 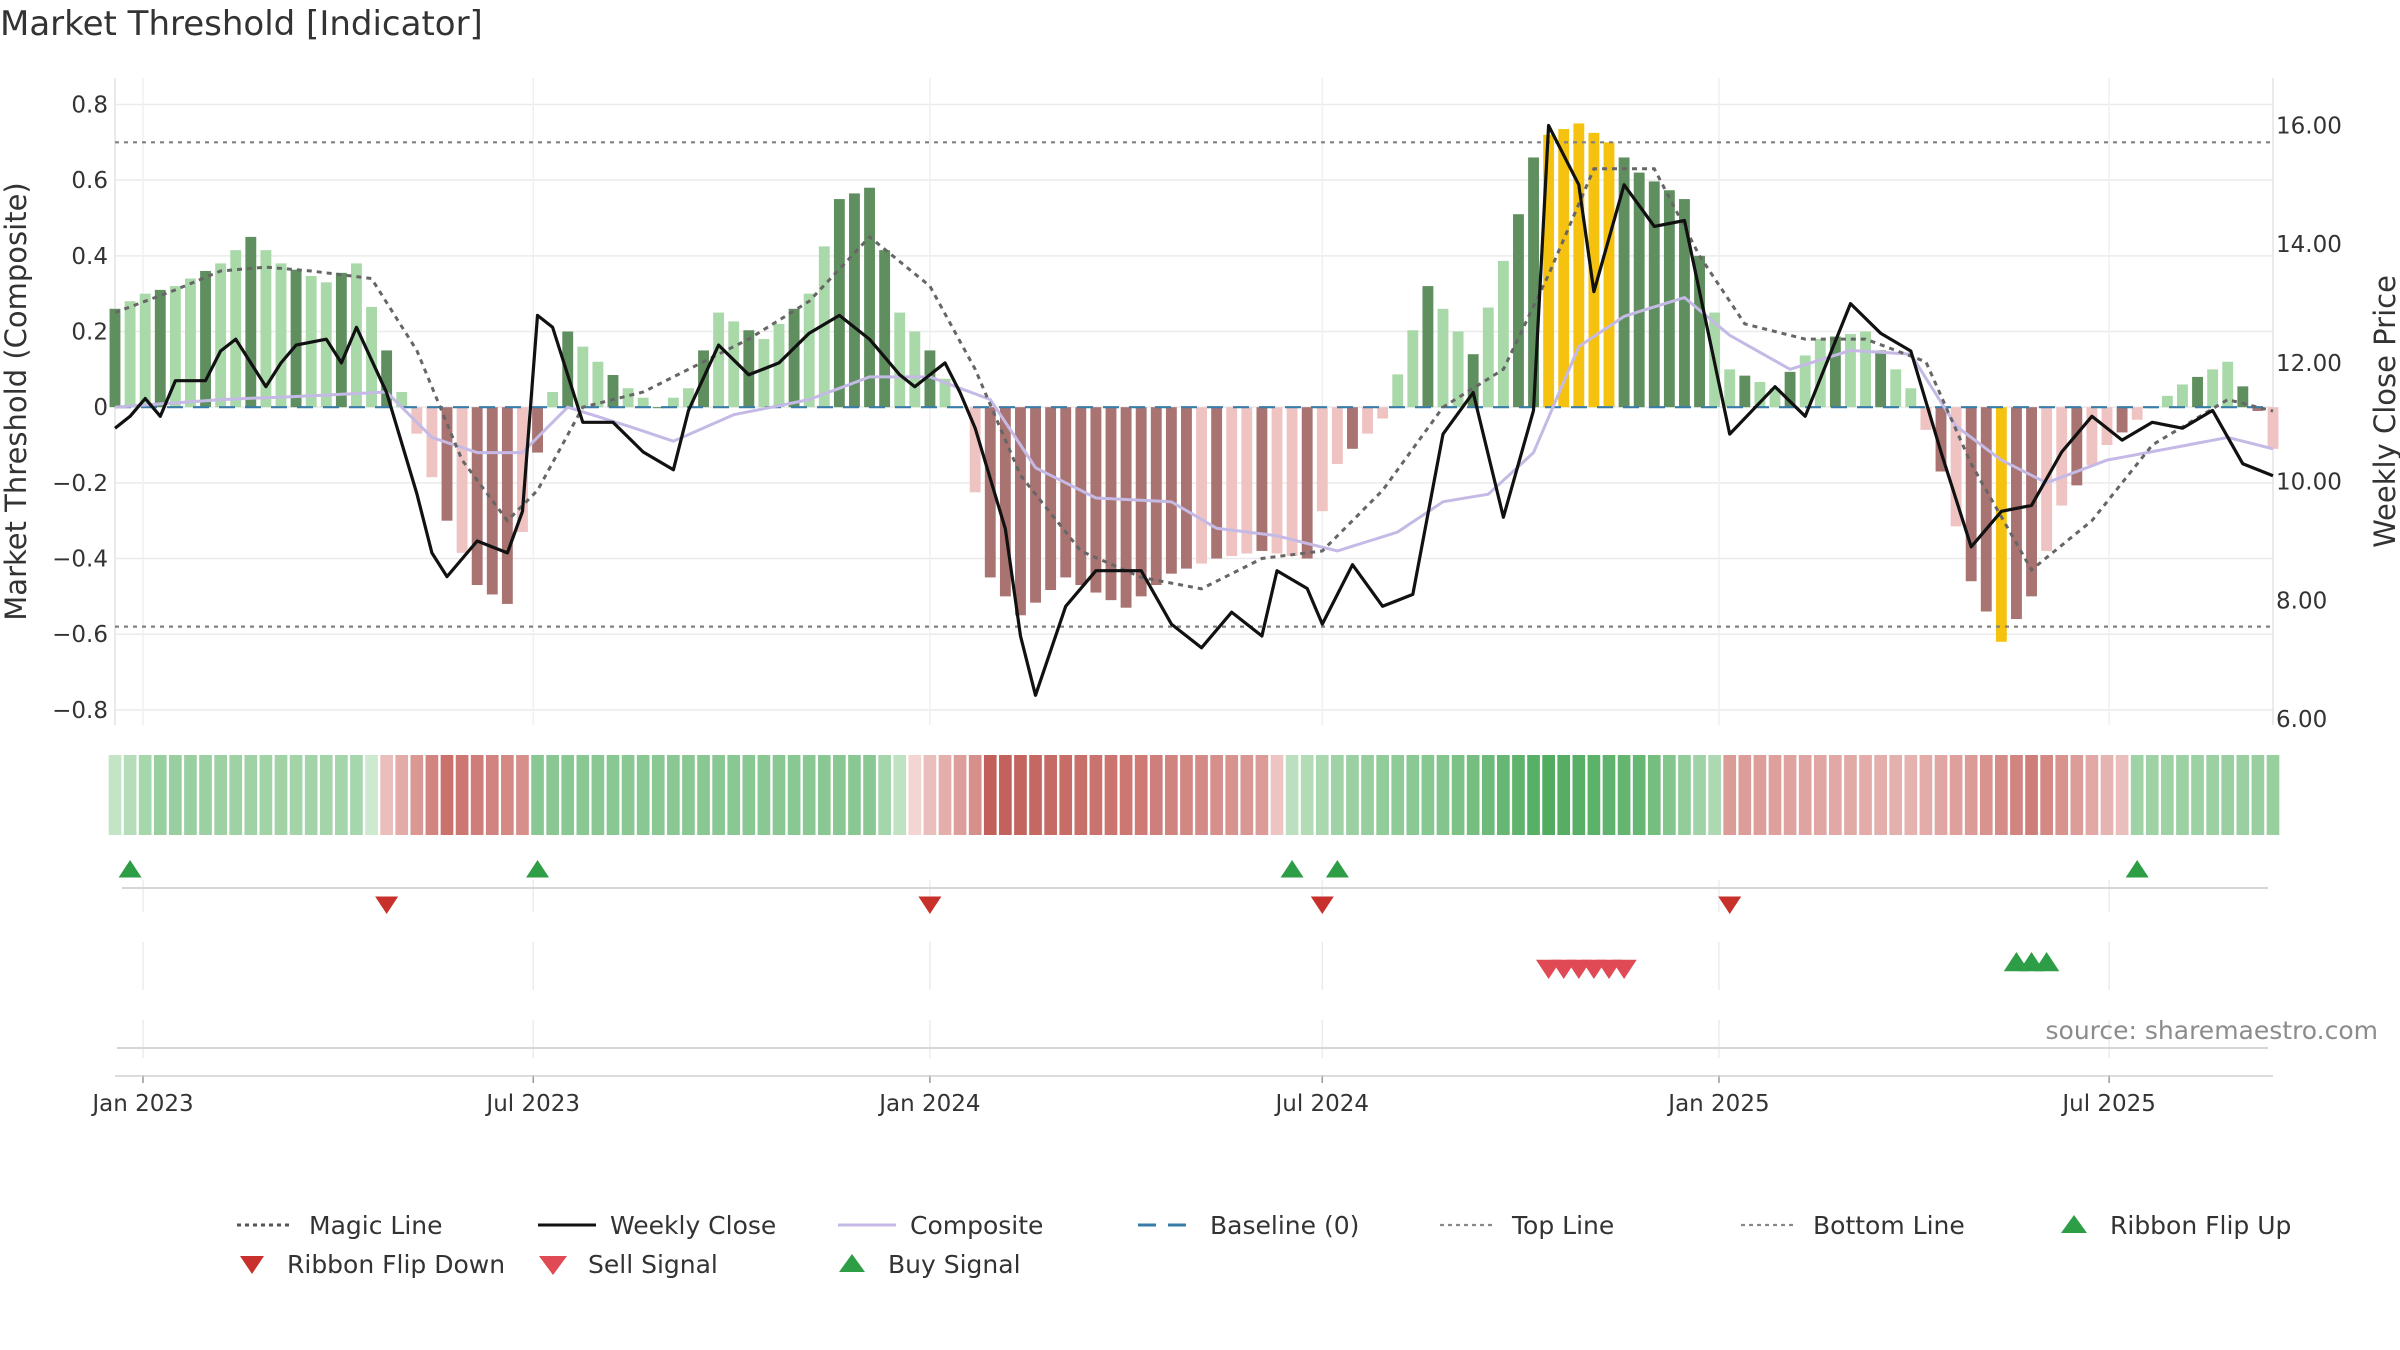 What do you see at coordinates (532, 1104) in the screenshot?
I see `x-tick-label: Jul 2023` at bounding box center [532, 1104].